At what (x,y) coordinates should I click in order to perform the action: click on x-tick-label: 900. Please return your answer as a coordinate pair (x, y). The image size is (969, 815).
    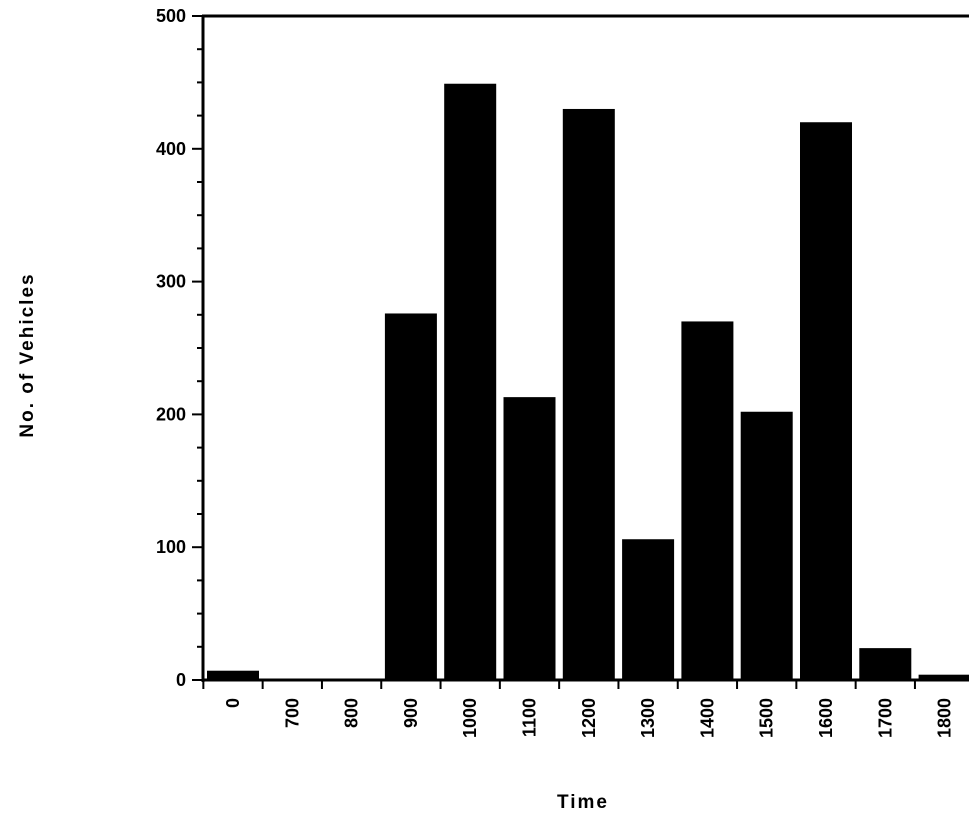
    Looking at the image, I should click on (411, 713).